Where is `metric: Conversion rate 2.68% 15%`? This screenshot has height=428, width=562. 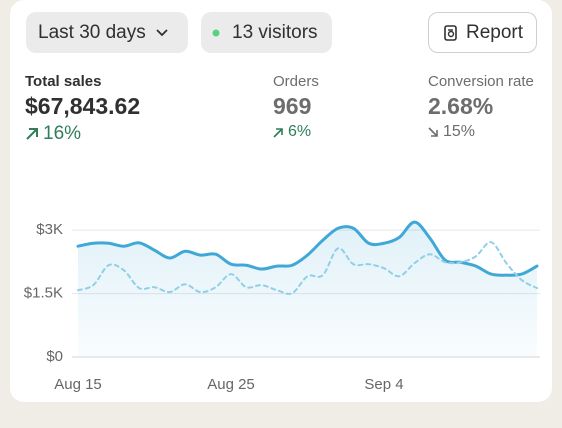 metric: Conversion rate 2.68% 15% is located at coordinates (481, 107).